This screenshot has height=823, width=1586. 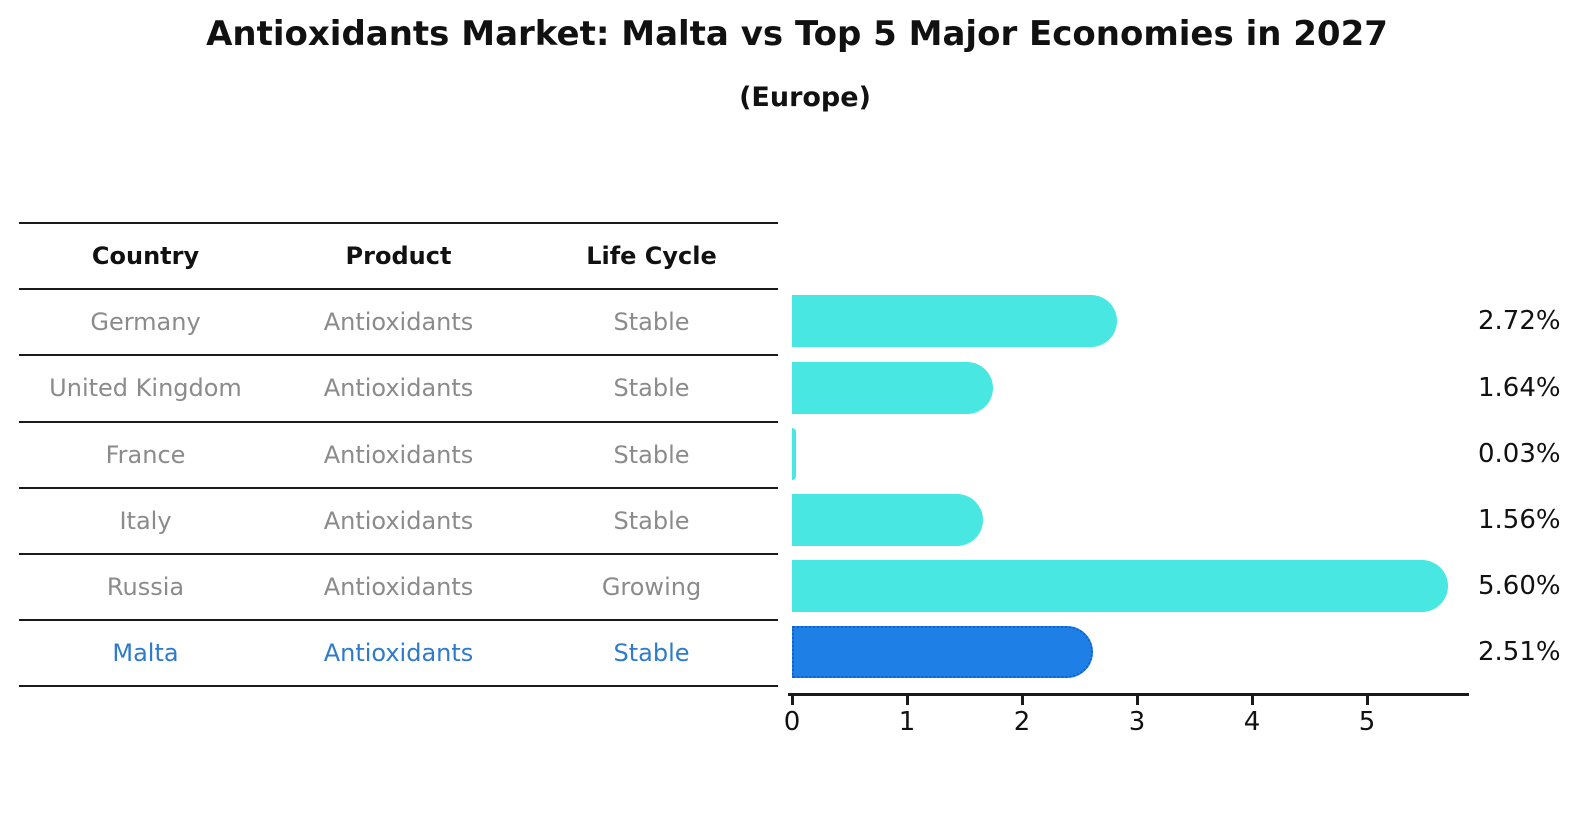 What do you see at coordinates (907, 722) in the screenshot?
I see `x-tick-label-1: 1` at bounding box center [907, 722].